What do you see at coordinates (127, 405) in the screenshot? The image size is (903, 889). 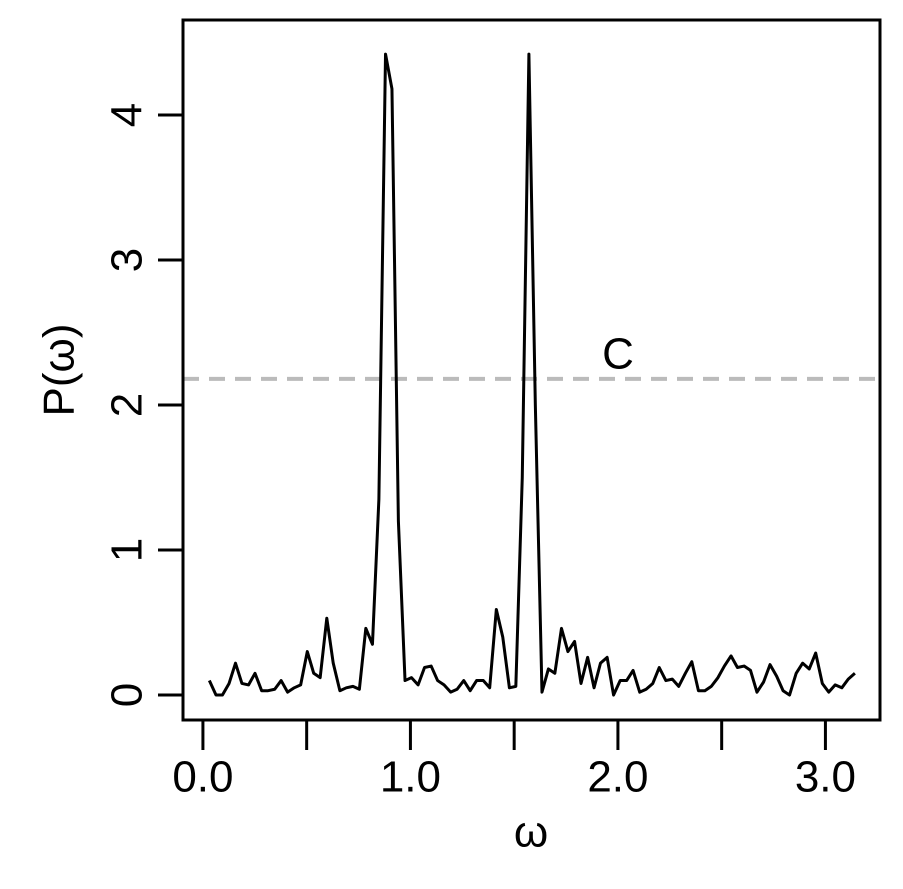 I see `y-tick-label: 2` at bounding box center [127, 405].